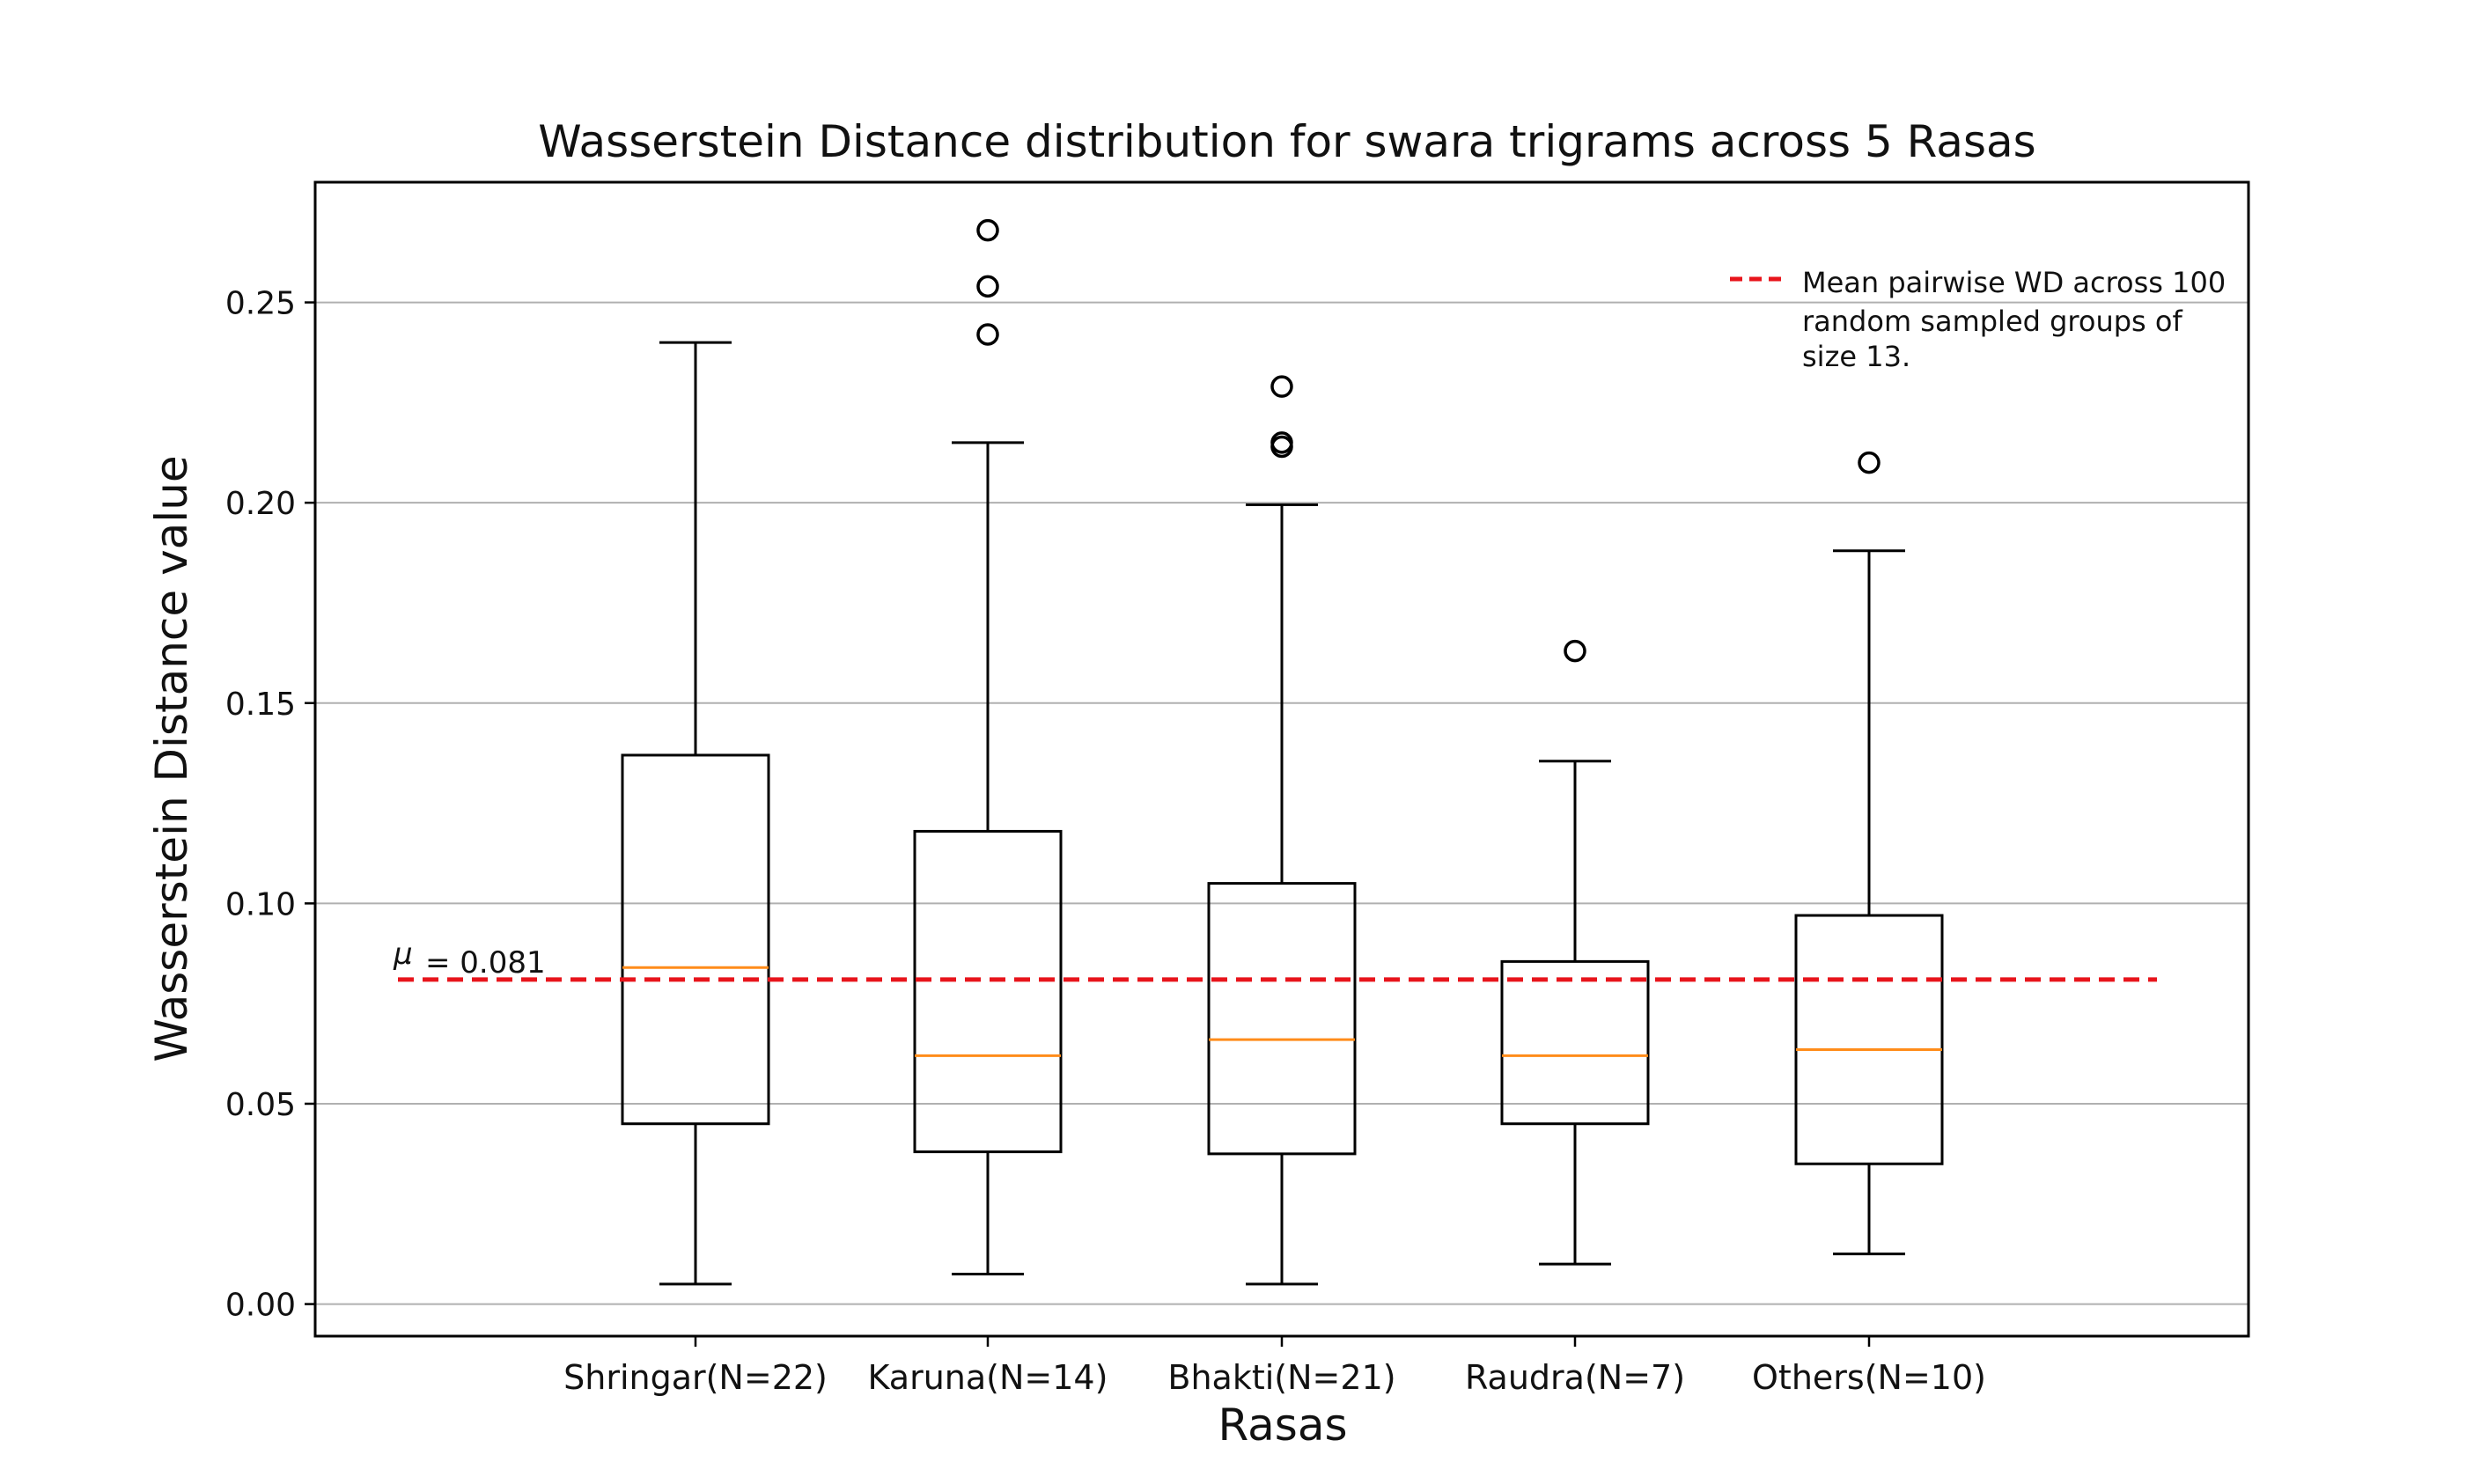 This screenshot has width=2473, height=1484. Describe the element at coordinates (260, 904) in the screenshot. I see `y-tick-label: 0.10` at that location.